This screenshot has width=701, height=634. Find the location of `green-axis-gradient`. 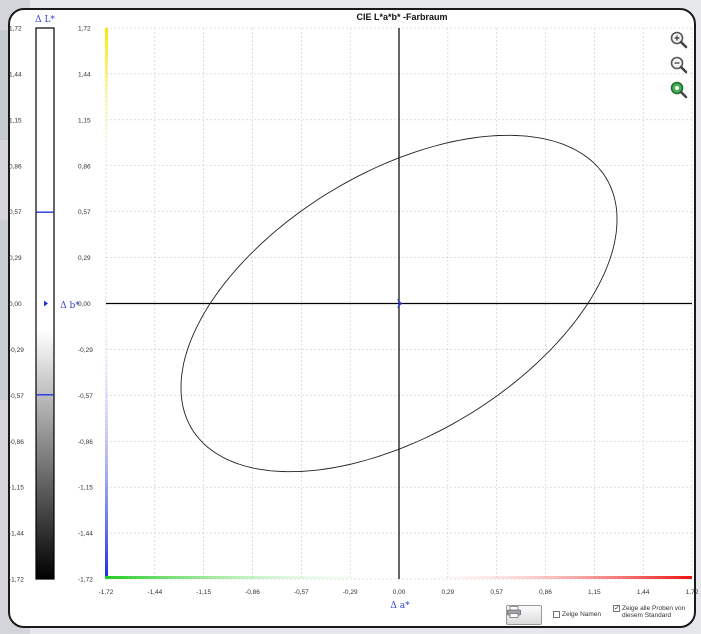

green-axis-gradient is located at coordinates (253, 577).